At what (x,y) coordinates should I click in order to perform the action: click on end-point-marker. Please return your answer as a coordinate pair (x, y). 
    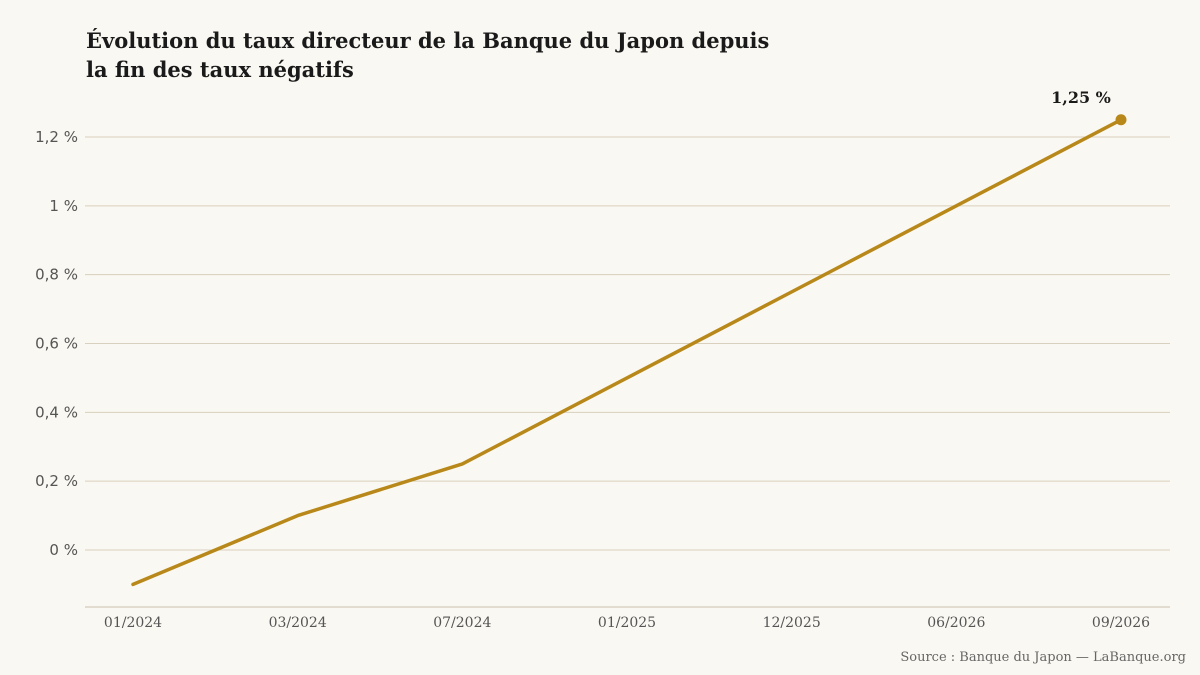
    Looking at the image, I should click on (1121, 120).